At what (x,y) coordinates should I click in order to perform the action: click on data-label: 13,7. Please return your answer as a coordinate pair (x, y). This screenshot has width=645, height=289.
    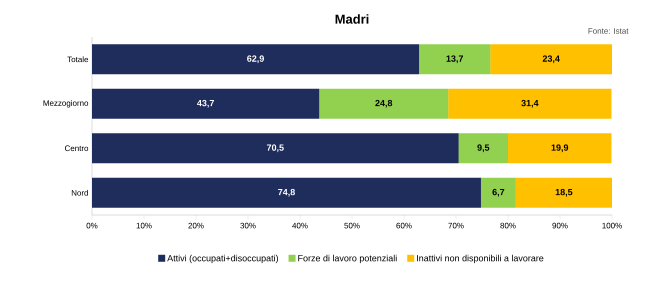
    Looking at the image, I should click on (455, 59).